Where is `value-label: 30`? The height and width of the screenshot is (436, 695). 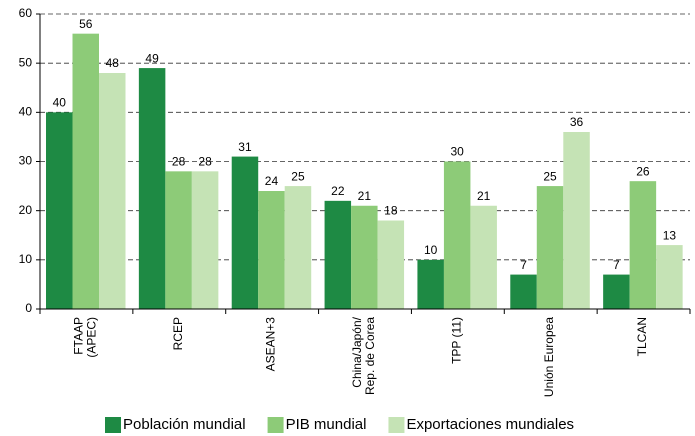
value-label: 30 is located at coordinates (457, 152).